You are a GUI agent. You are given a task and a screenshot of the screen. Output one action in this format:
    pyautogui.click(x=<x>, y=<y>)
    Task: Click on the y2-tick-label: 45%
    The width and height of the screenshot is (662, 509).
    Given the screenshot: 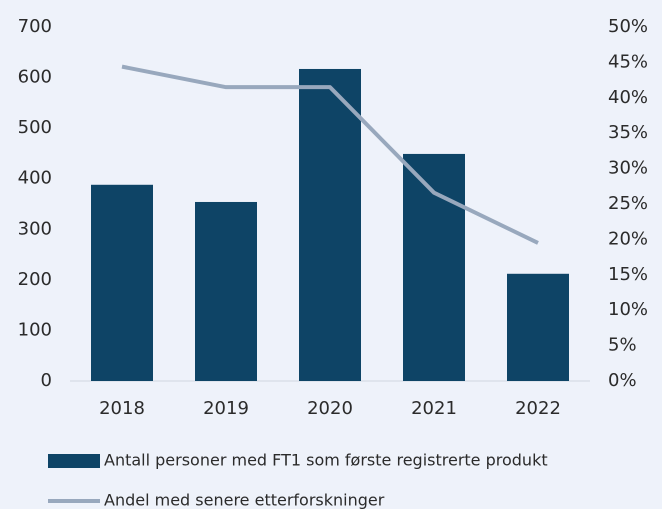 What is the action you would take?
    pyautogui.click(x=628, y=61)
    